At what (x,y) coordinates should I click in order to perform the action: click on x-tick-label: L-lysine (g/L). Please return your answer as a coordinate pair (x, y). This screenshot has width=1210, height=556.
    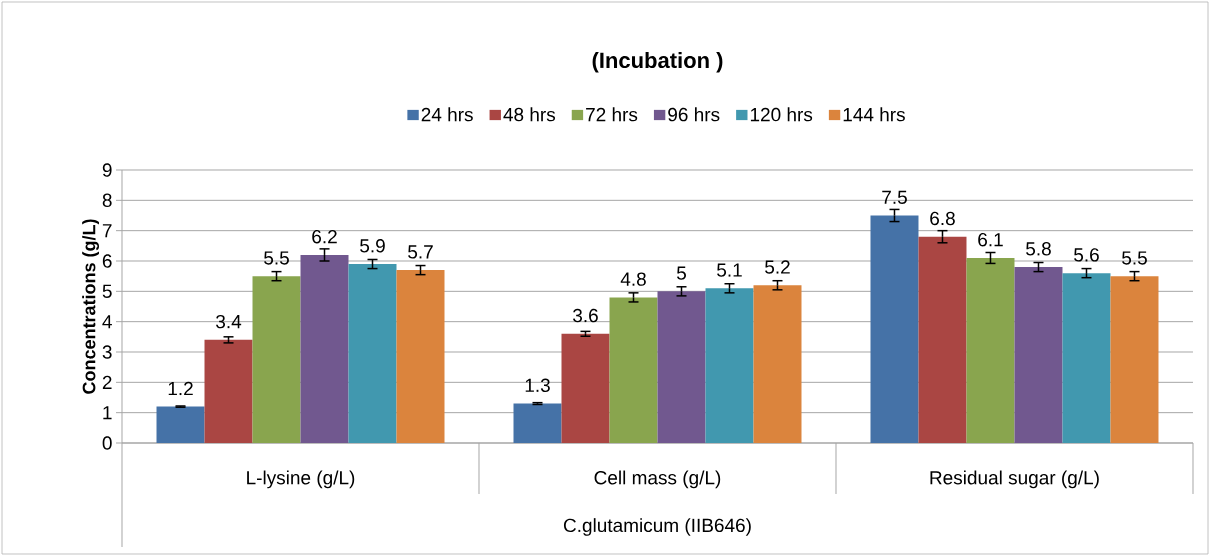
    Looking at the image, I should click on (301, 479).